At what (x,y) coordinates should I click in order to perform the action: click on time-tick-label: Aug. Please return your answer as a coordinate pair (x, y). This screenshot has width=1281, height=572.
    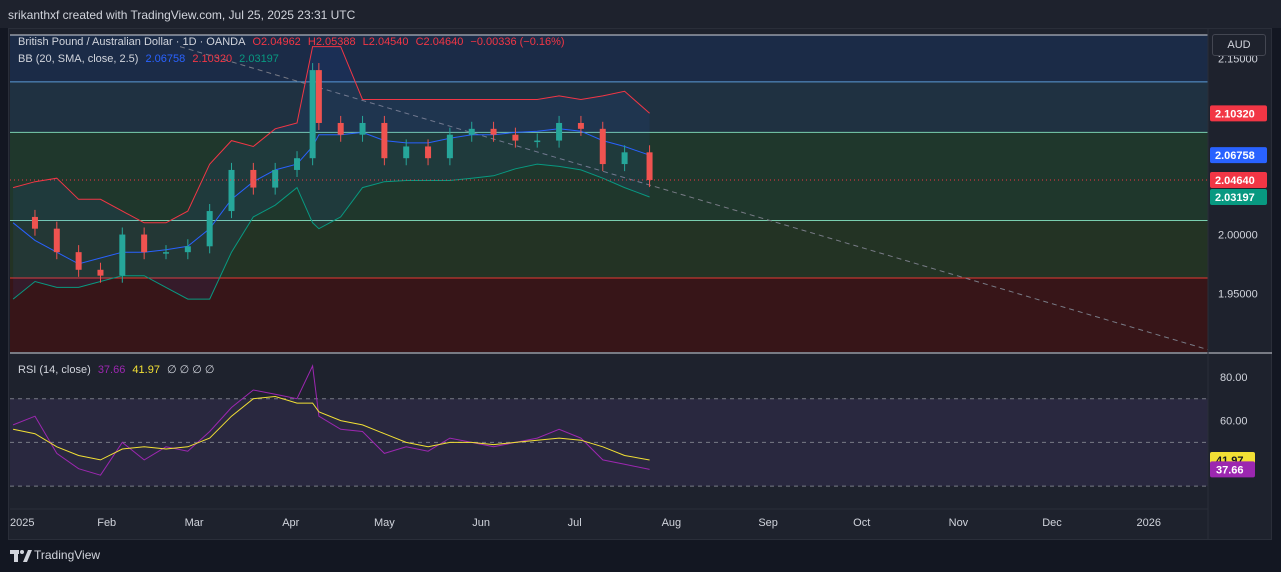
    Looking at the image, I should click on (672, 523).